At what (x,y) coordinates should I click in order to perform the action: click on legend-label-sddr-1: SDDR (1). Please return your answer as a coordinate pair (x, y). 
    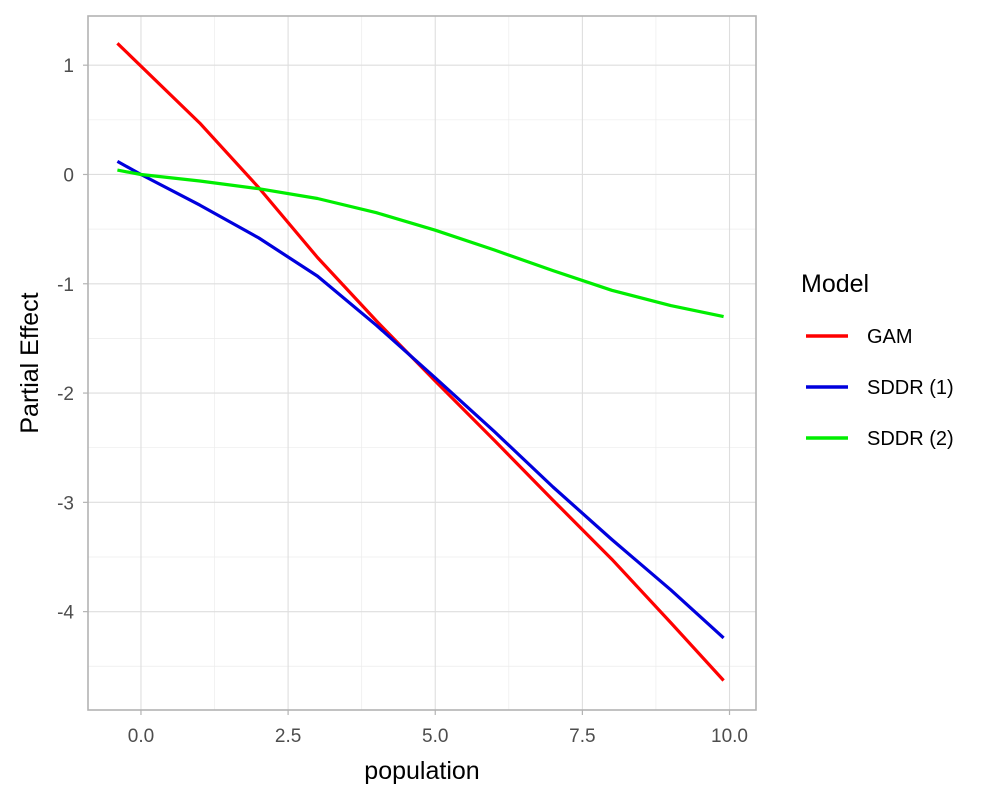
    Looking at the image, I should click on (910, 388).